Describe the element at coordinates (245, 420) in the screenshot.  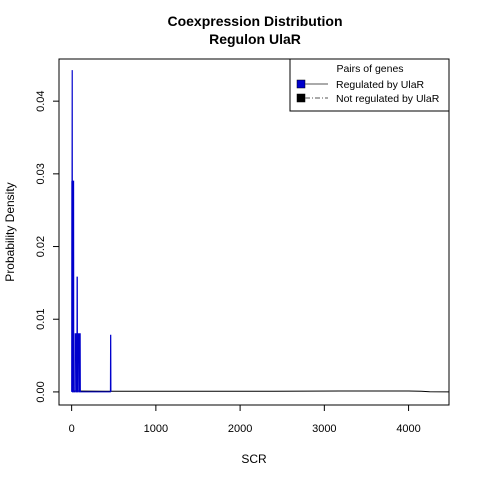
I see `x-axis: 0 1000 2000 3000 4000` at that location.